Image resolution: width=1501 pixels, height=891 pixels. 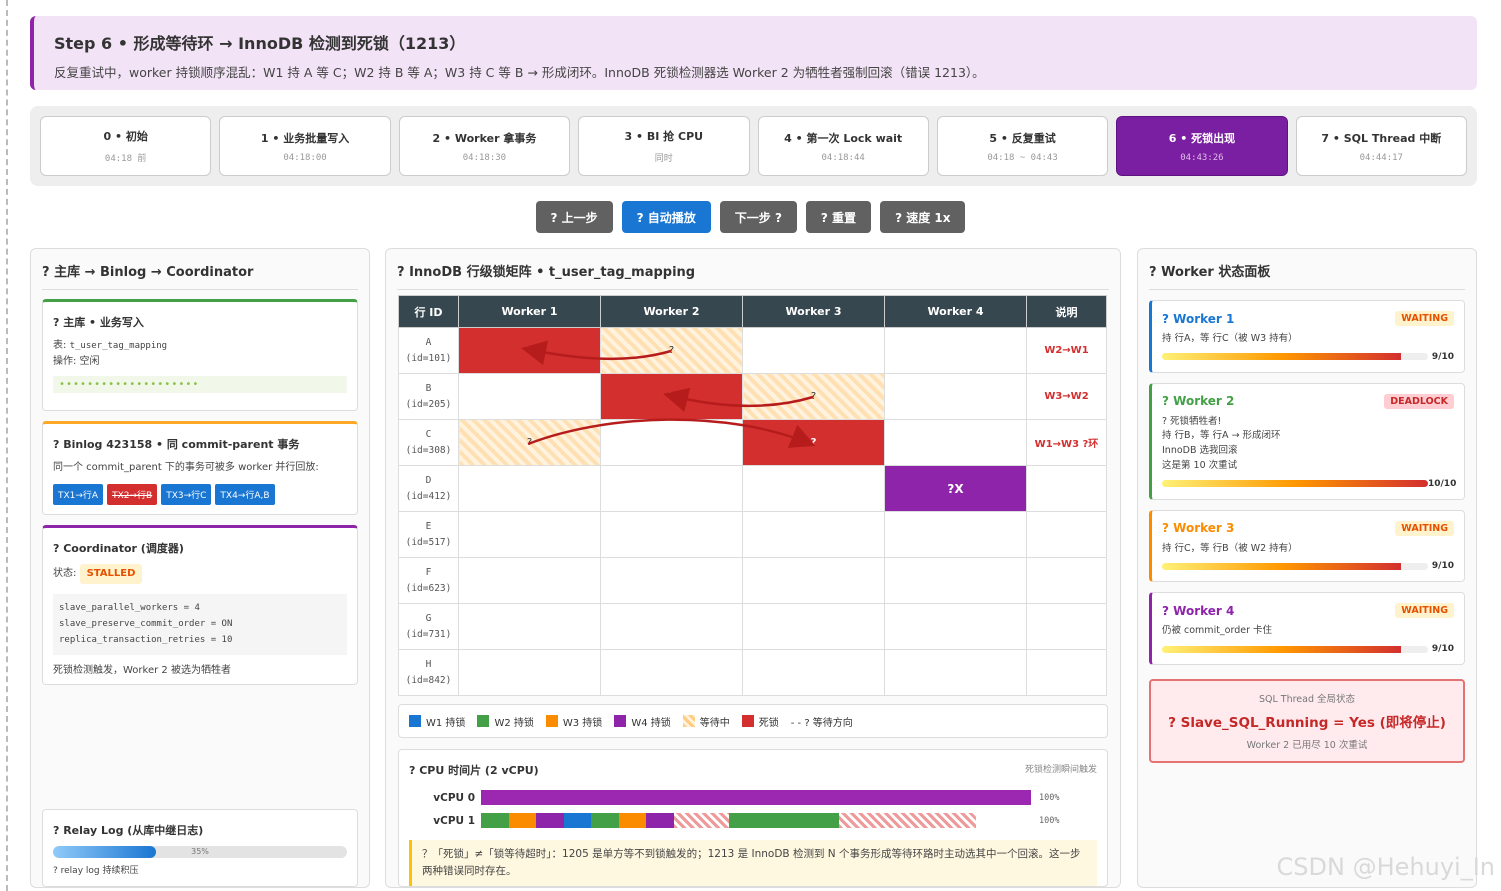 I want to click on master-table: 表: t_user_tag_mapping, so click(x=110, y=345).